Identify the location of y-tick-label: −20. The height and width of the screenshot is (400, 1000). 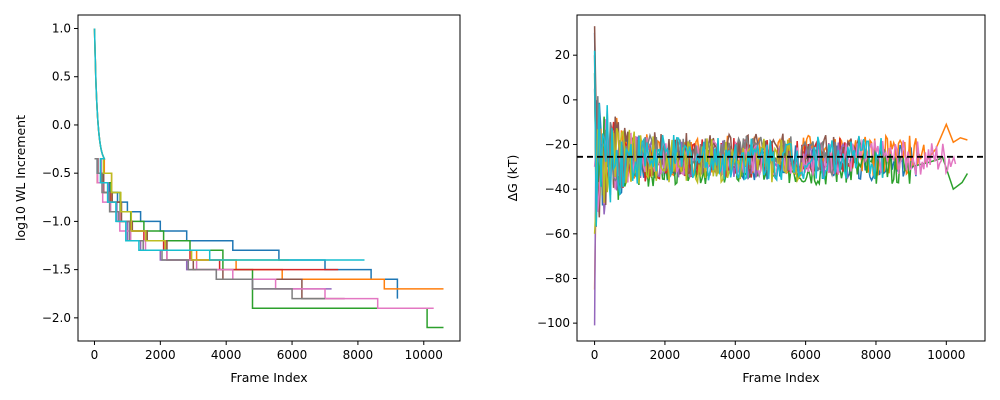
(557, 145).